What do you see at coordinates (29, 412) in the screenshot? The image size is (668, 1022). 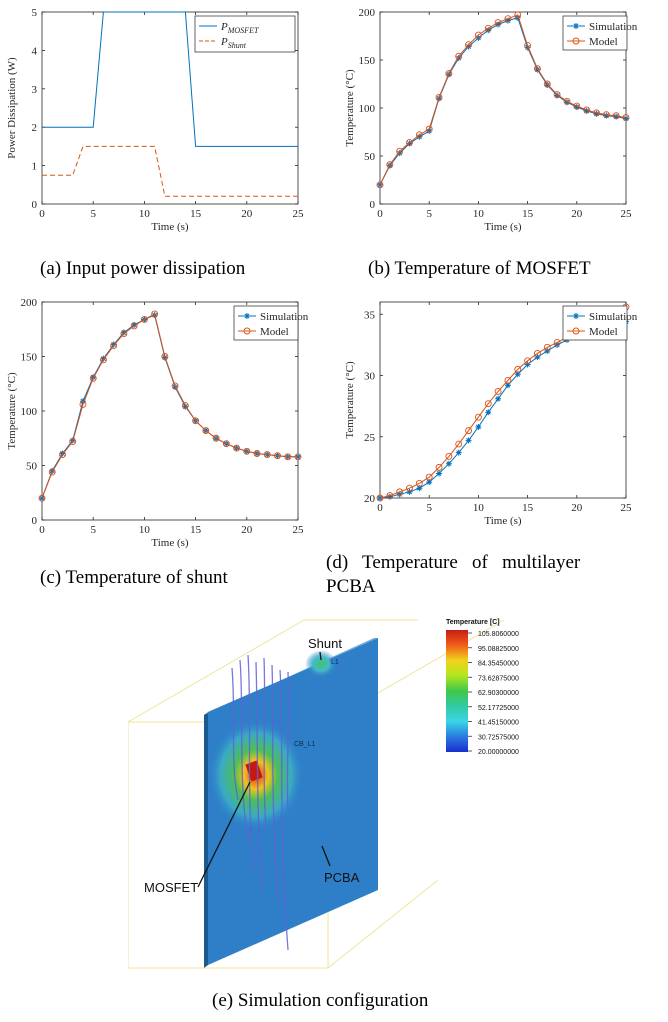 I see `y-tick-label: 100` at bounding box center [29, 412].